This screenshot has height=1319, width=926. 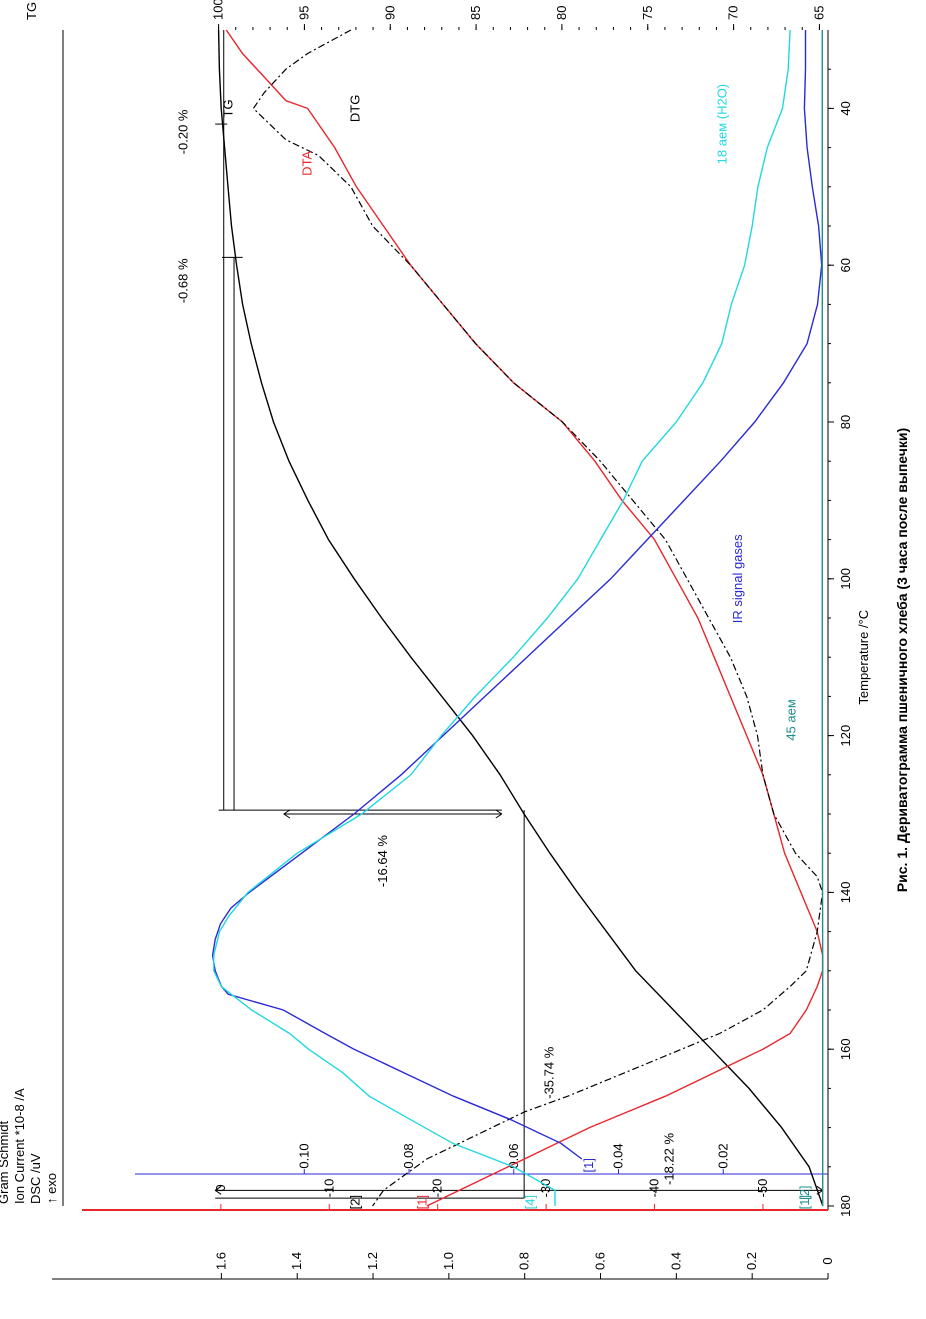 What do you see at coordinates (183, 280) in the screenshot?
I see `annotation-step-2: -0.68 %` at bounding box center [183, 280].